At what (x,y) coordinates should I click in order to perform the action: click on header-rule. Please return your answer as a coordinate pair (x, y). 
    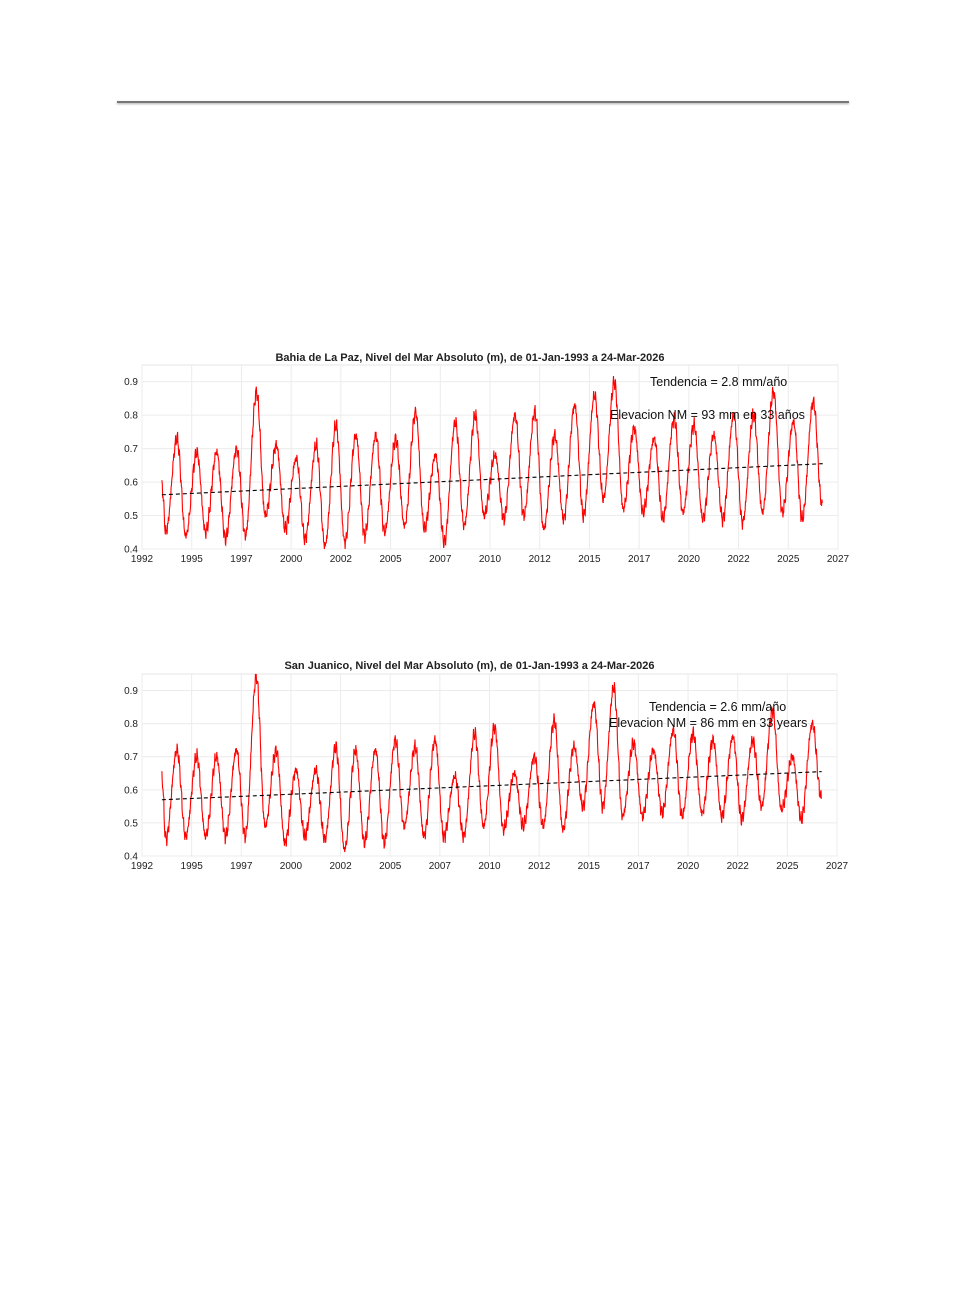
    Looking at the image, I should click on (483, 102).